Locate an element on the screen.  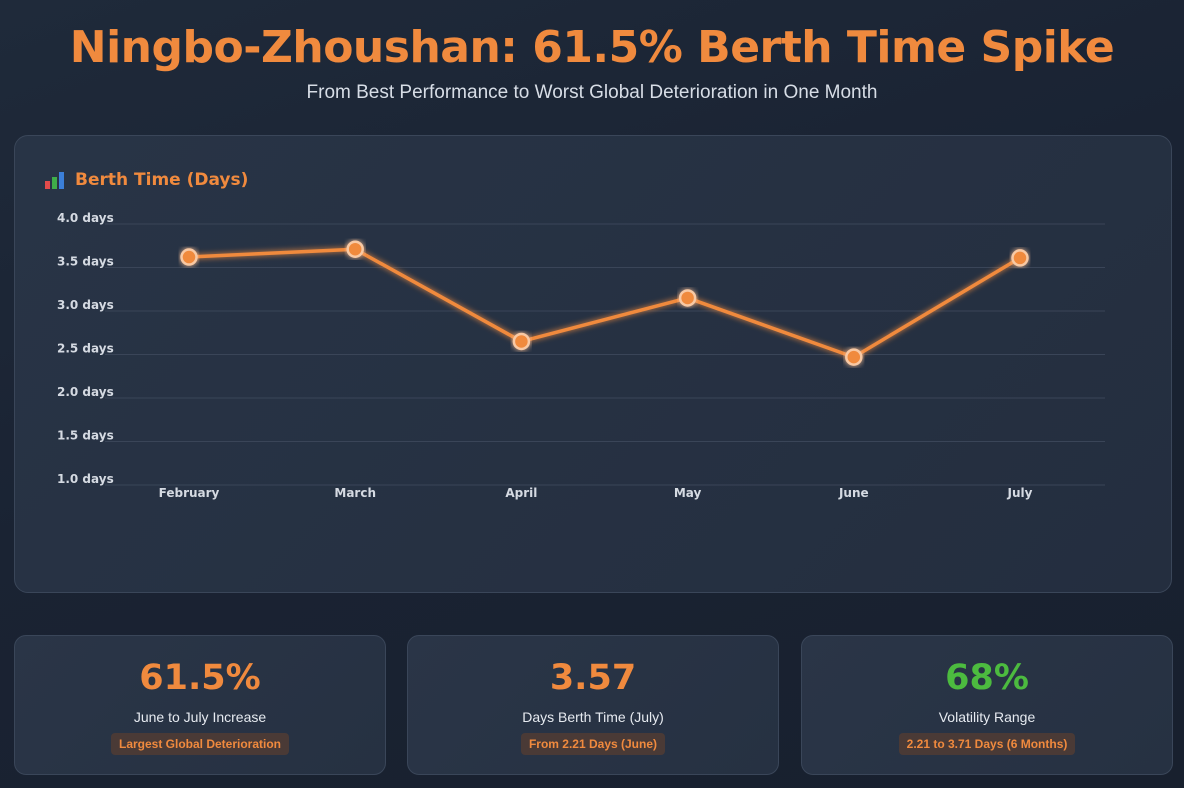
y-tick-label: 2.0 days is located at coordinates (85, 392).